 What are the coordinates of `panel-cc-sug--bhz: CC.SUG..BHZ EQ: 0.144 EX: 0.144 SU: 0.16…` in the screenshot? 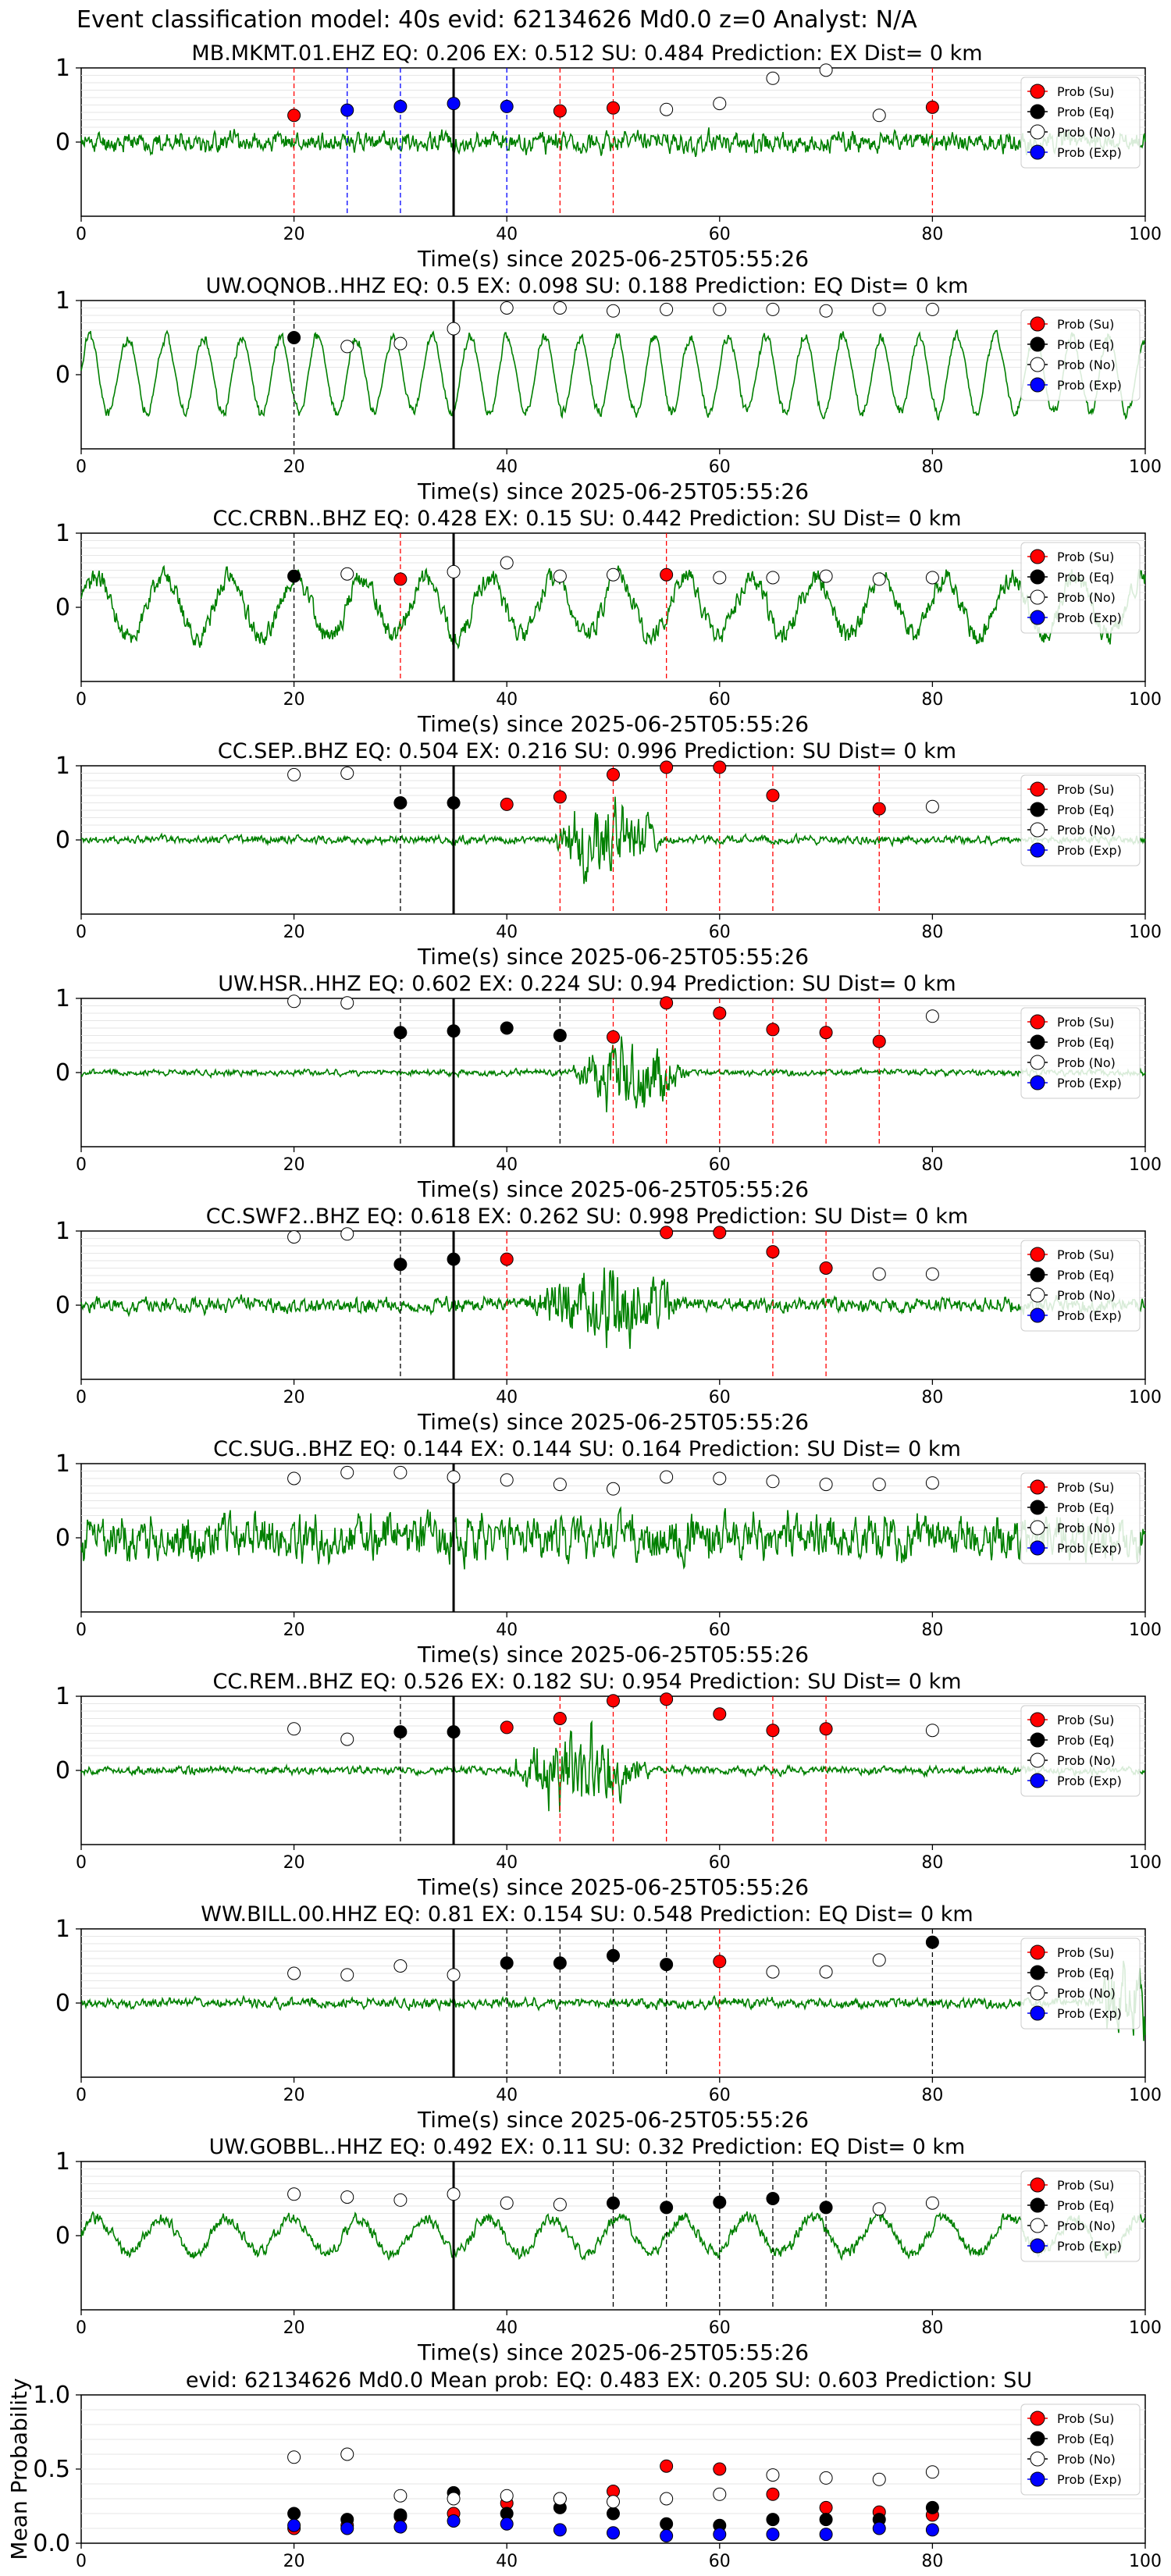 It's located at (608, 1552).